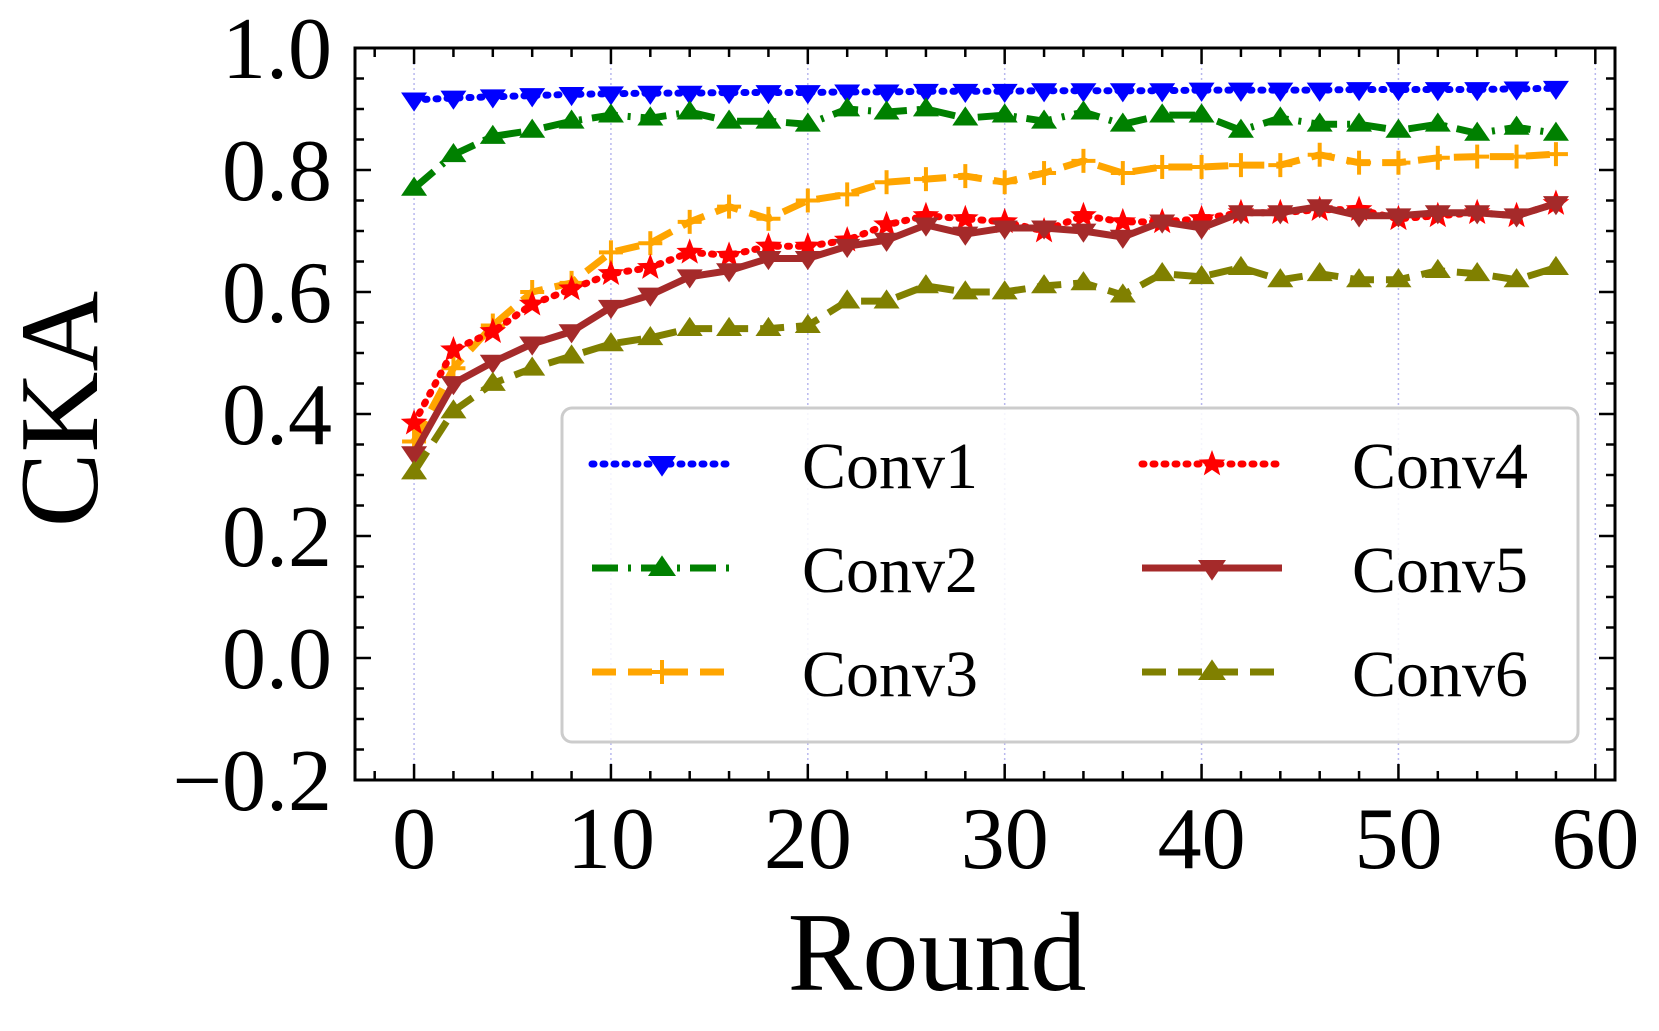 The height and width of the screenshot is (1031, 1659). Describe the element at coordinates (1335, 570) in the screenshot. I see `legend-item-conv5: Conv5` at that location.